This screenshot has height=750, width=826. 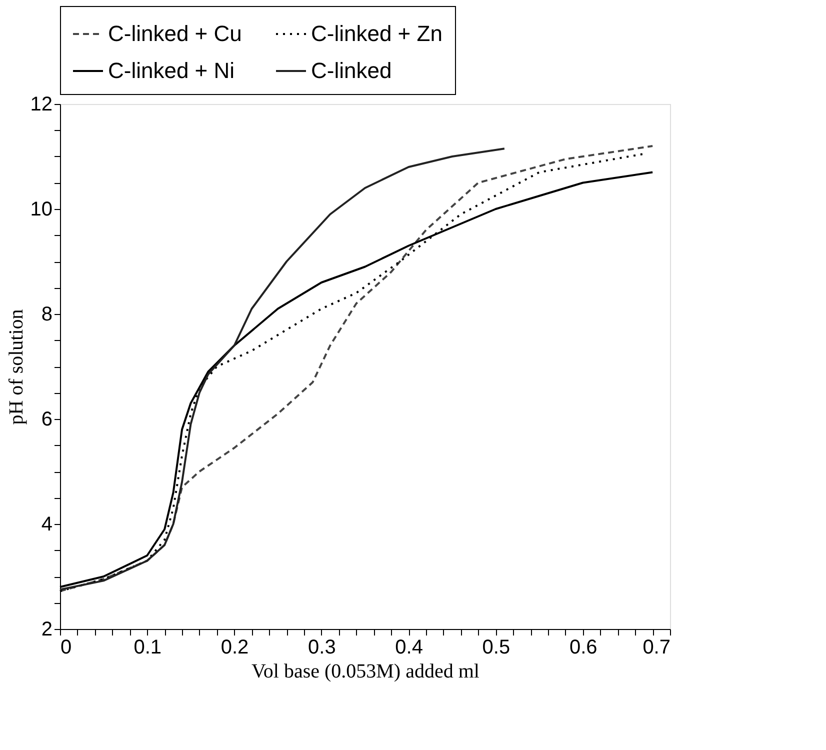 I want to click on legend-label: C-linked + Cu, so click(x=175, y=33).